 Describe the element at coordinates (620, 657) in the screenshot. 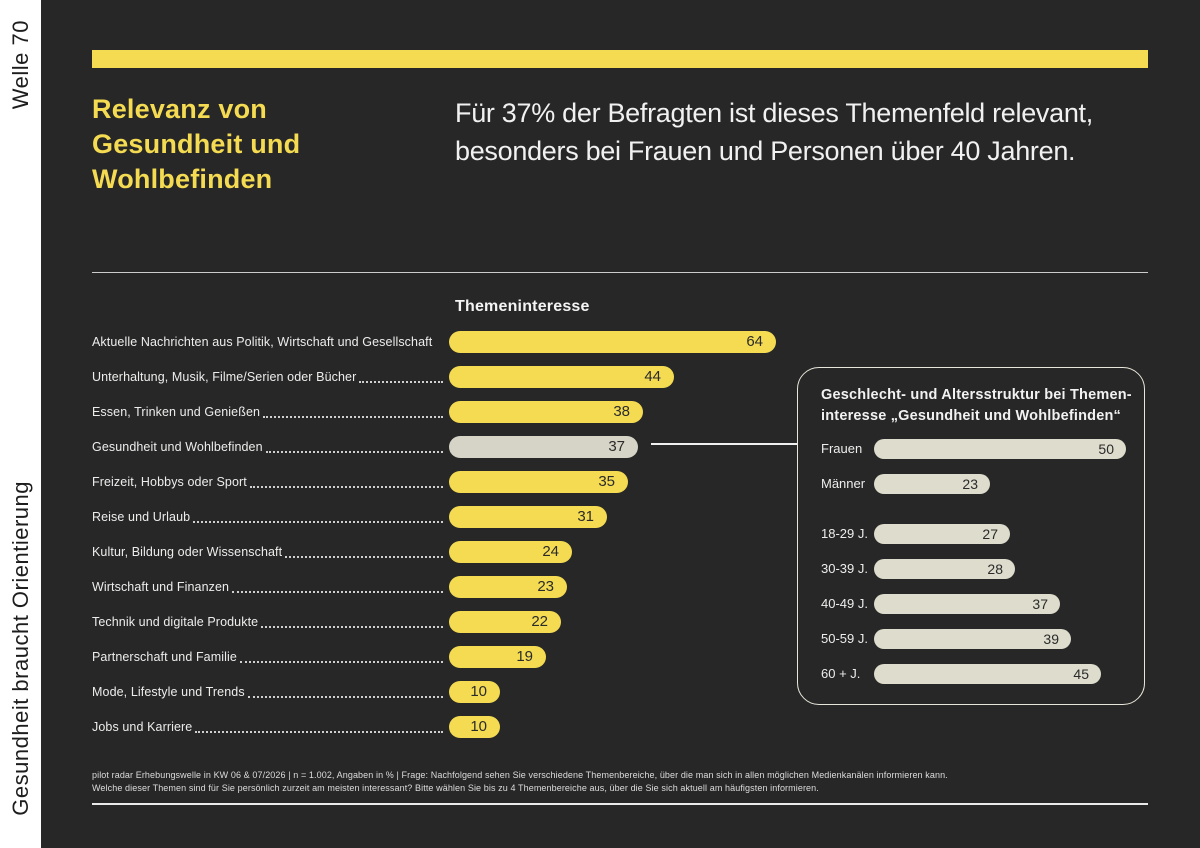

I see `chart-row: Partnerschaft und Familie 19` at that location.